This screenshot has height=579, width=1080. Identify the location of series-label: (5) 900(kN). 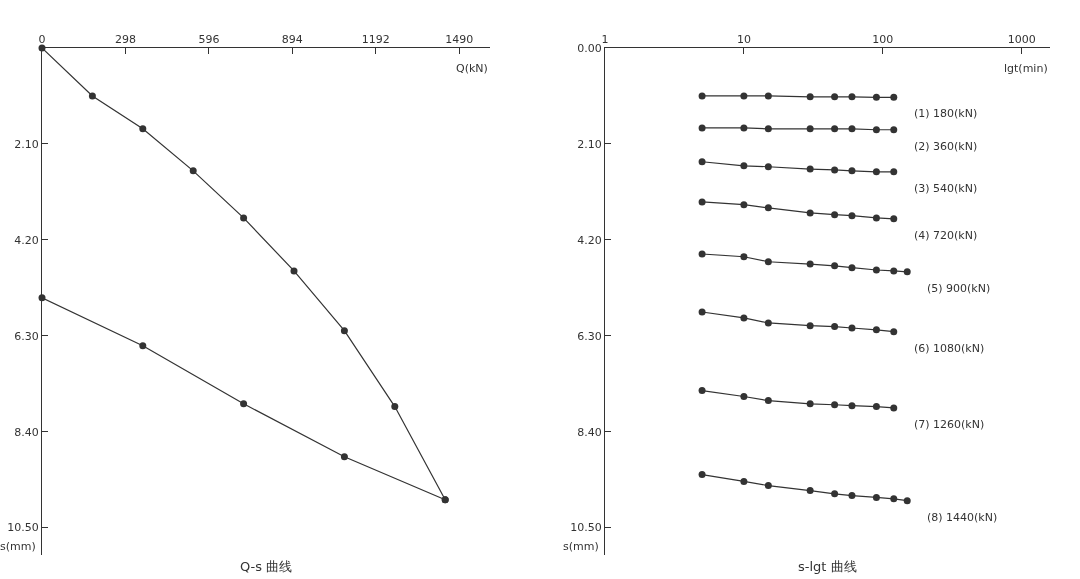
(959, 288).